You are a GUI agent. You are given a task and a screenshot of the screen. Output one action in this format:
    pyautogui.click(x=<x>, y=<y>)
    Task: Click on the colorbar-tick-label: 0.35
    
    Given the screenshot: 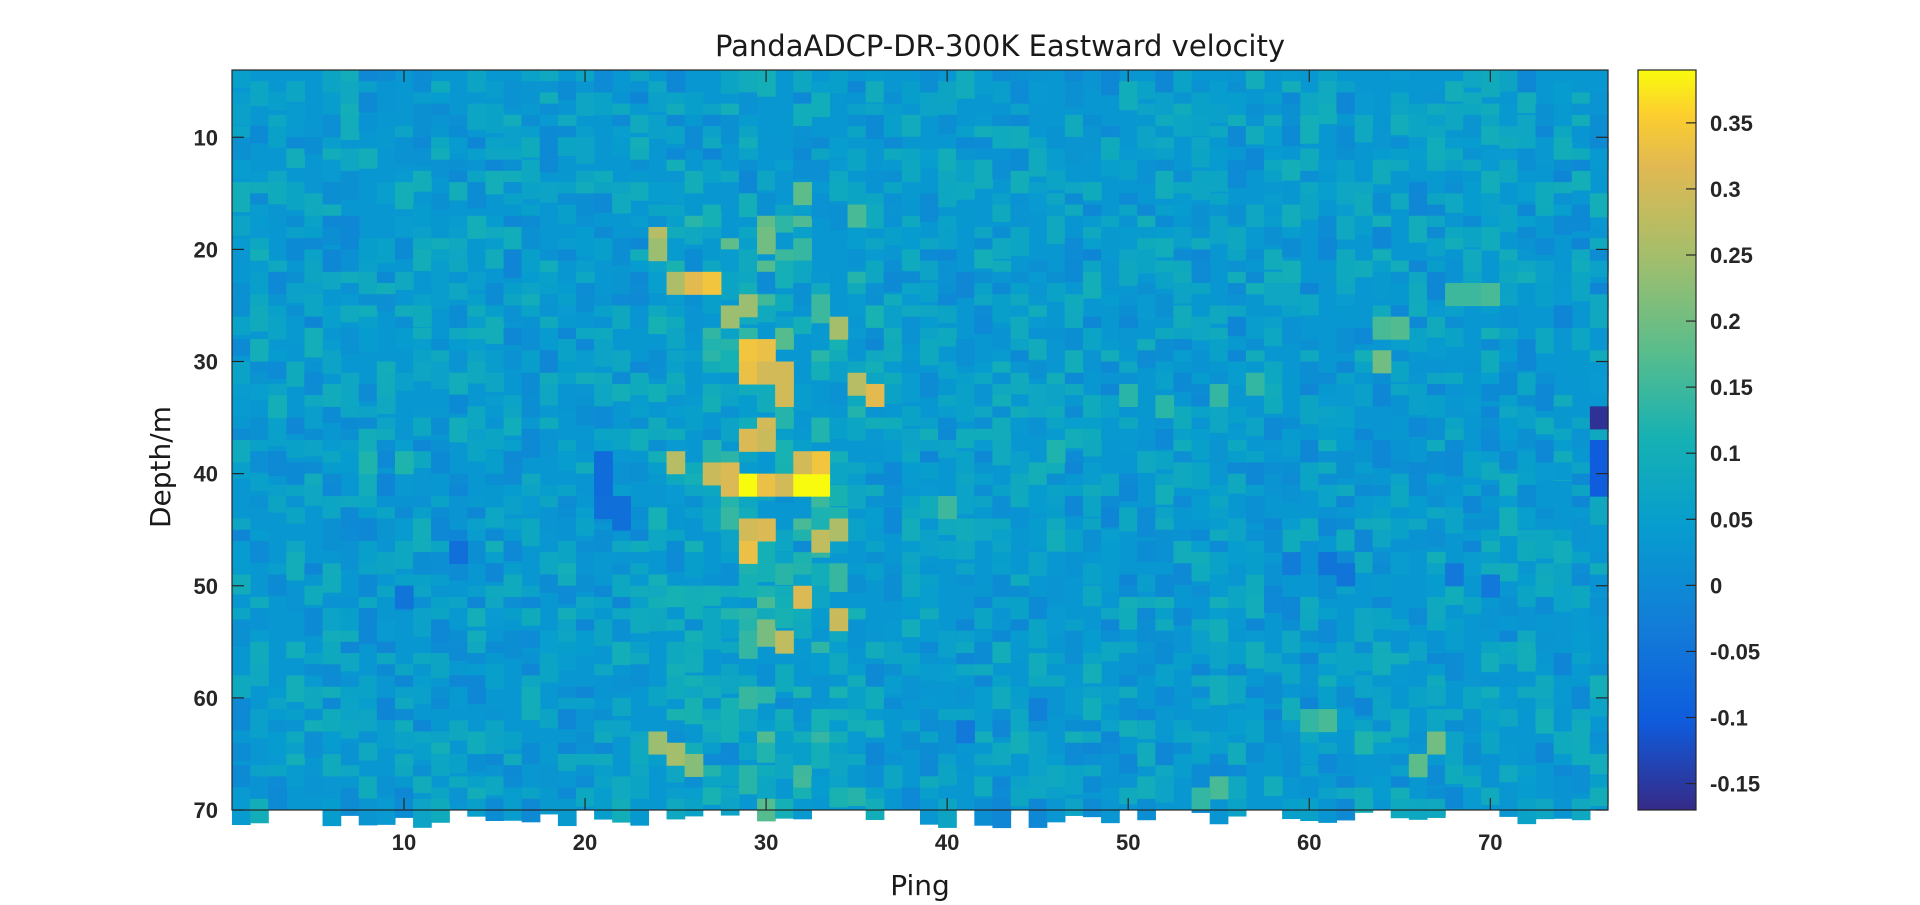 What is the action you would take?
    pyautogui.click(x=1731, y=123)
    